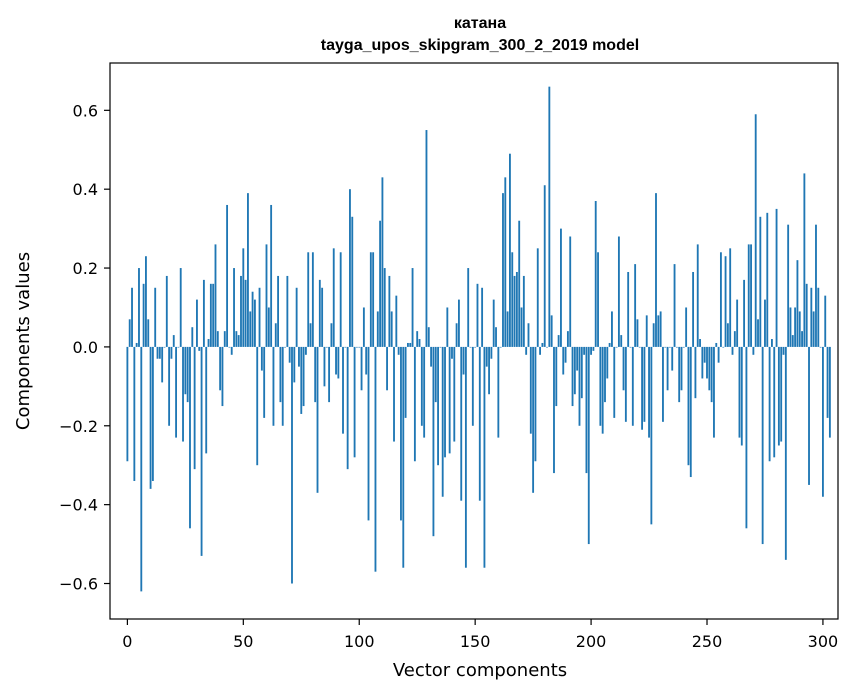 This screenshot has width=867, height=696. What do you see at coordinates (243, 641) in the screenshot?
I see `x-tick-label: 50` at bounding box center [243, 641].